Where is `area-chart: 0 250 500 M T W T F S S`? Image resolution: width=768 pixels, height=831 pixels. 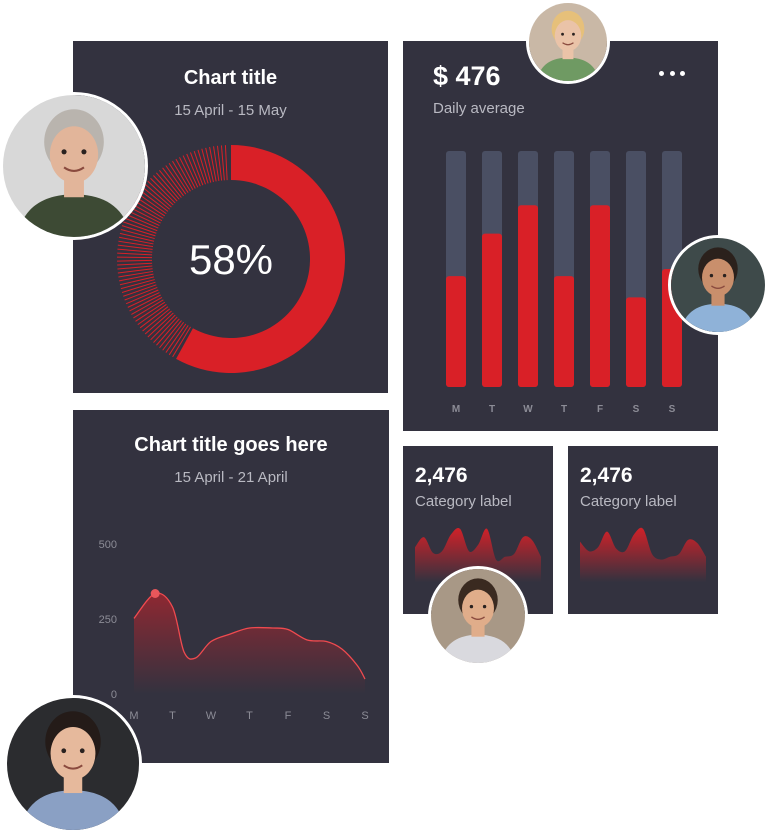 area-chart: 0 250 500 M T W T F S S is located at coordinates (234, 630).